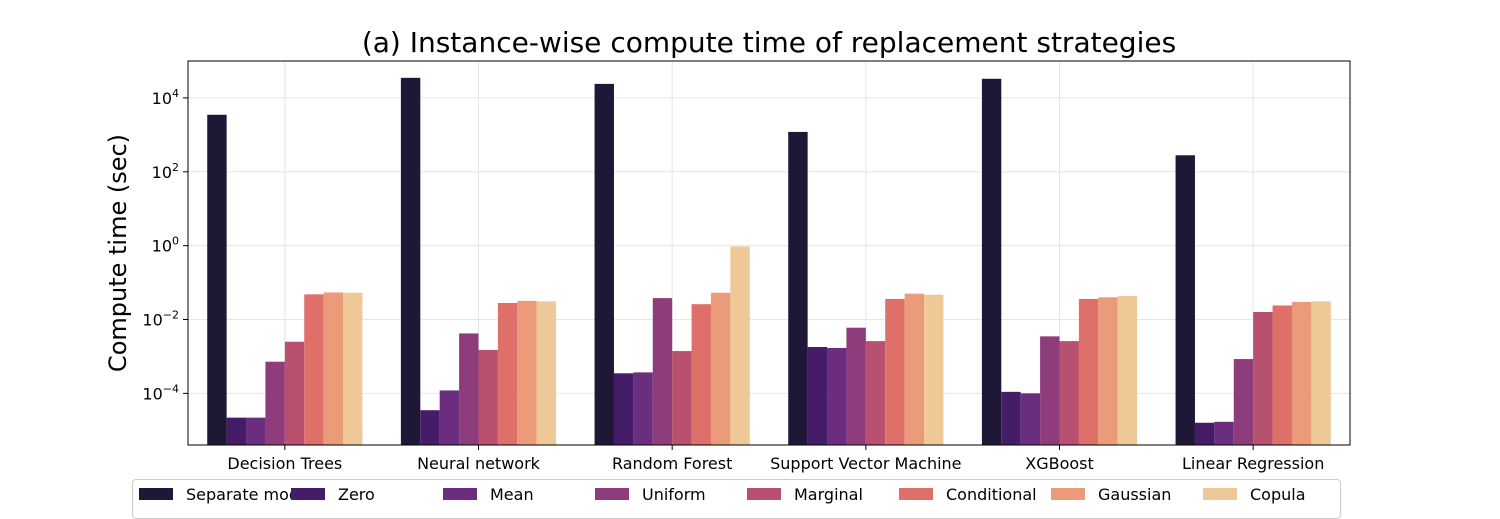  I want to click on legend-item-marginal: Marginal, so click(805, 494).